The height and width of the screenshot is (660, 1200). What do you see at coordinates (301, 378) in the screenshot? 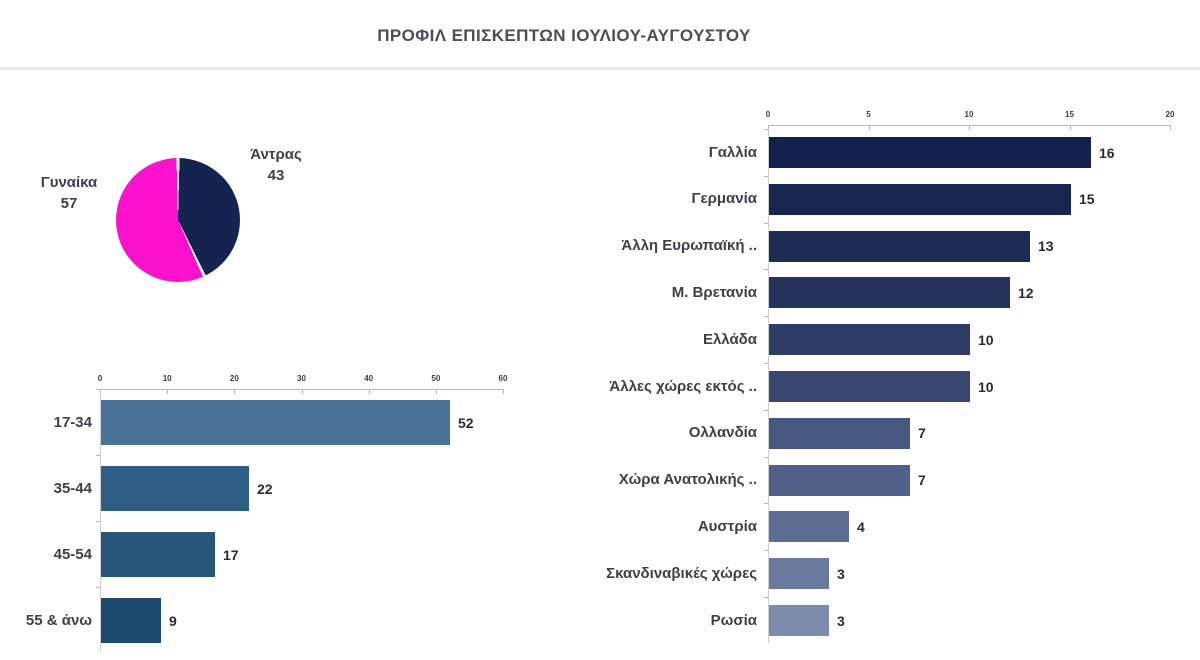
I see `x-axis-tick-label: 30` at bounding box center [301, 378].